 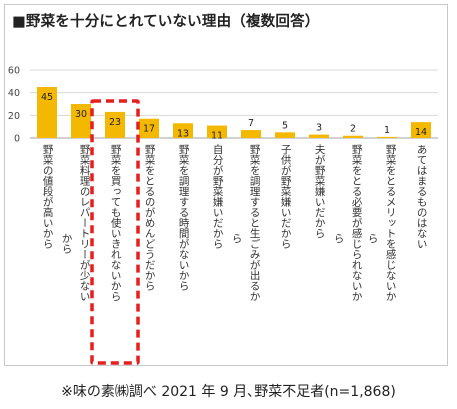 I want to click on data-label: 1, so click(x=387, y=130).